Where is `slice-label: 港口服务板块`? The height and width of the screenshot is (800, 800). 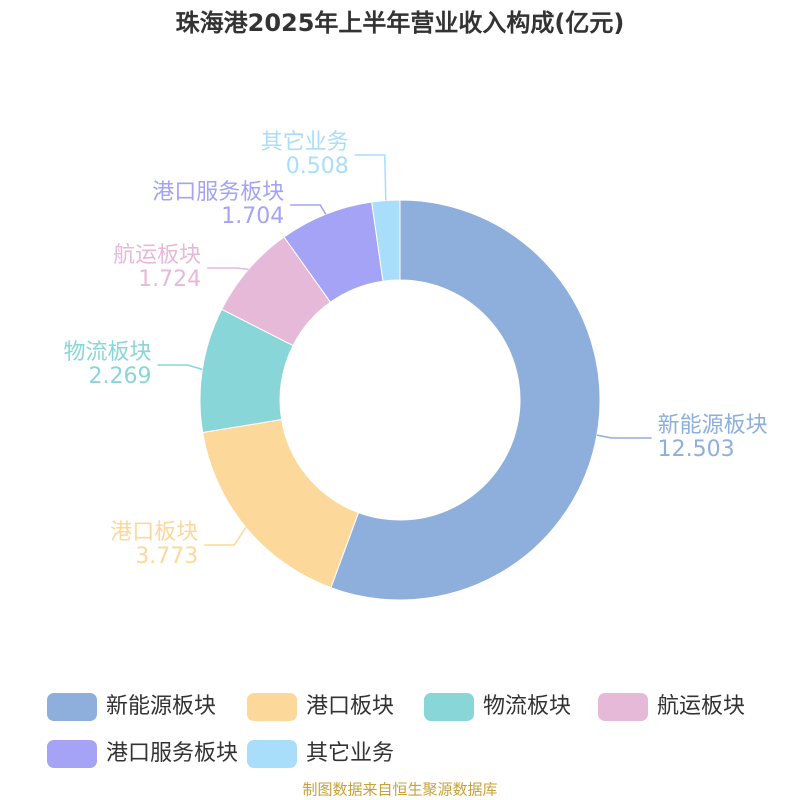 slice-label: 港口服务板块 is located at coordinates (218, 192).